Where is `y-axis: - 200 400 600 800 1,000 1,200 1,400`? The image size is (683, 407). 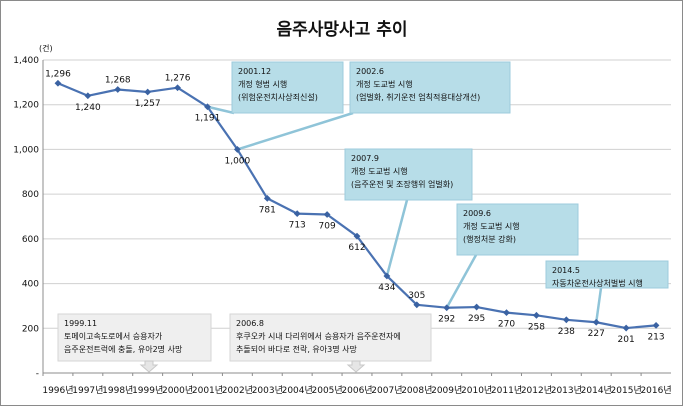 y-axis: - 200 400 600 800 1,000 1,200 1,400 is located at coordinates (28, 217).